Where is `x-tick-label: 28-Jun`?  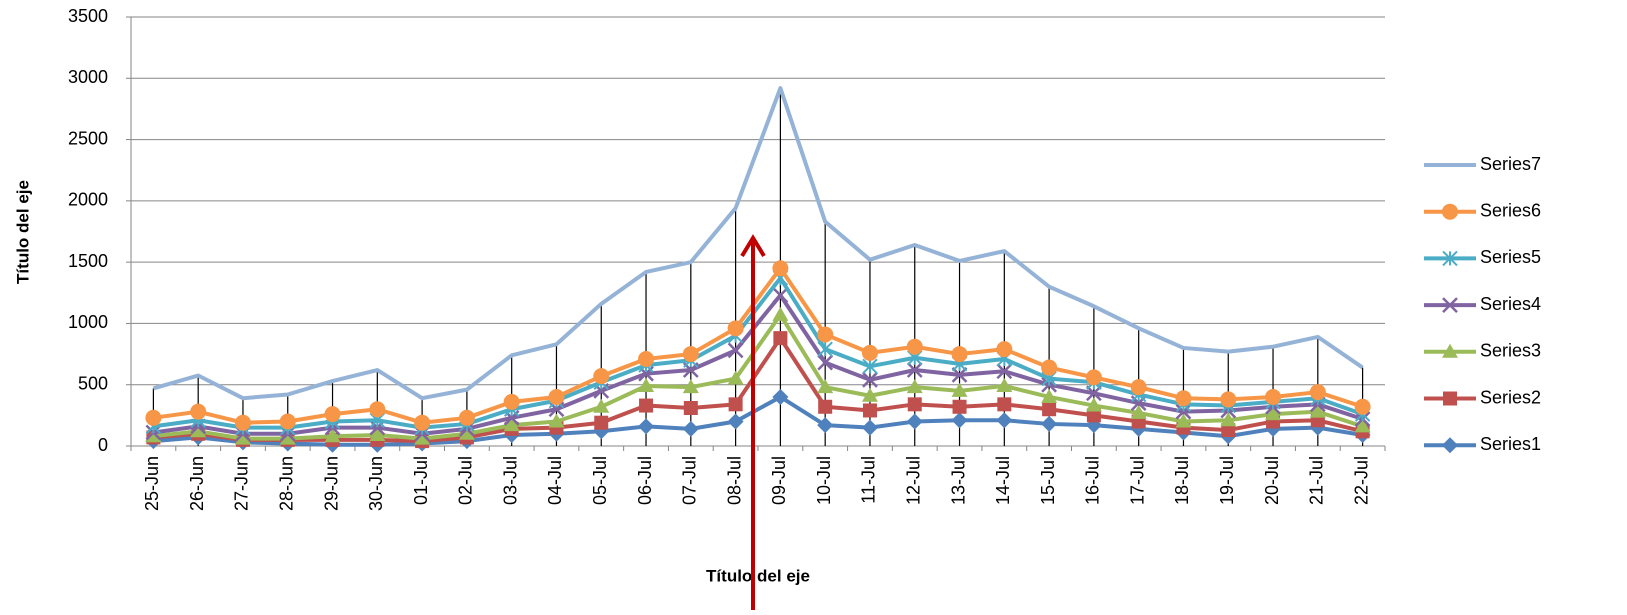 x-tick-label: 28-Jun is located at coordinates (287, 483).